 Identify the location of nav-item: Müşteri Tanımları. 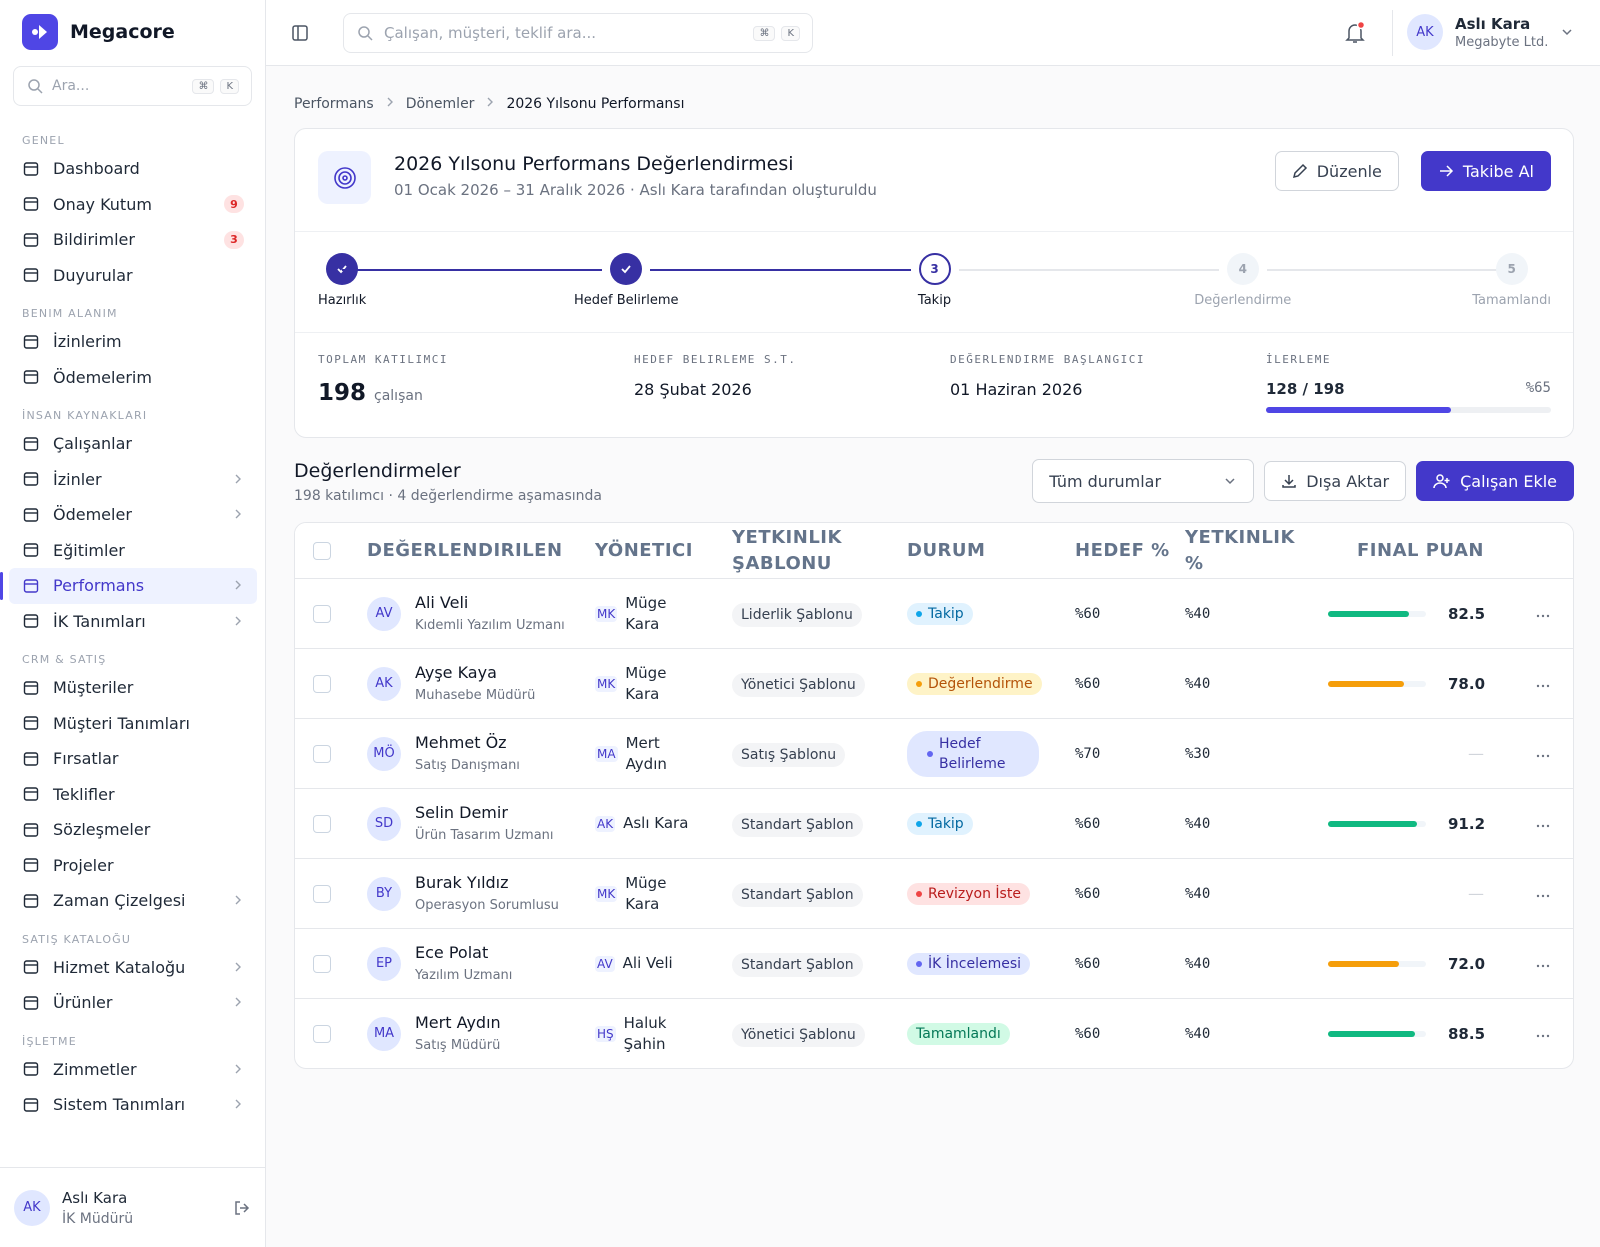
(133, 724).